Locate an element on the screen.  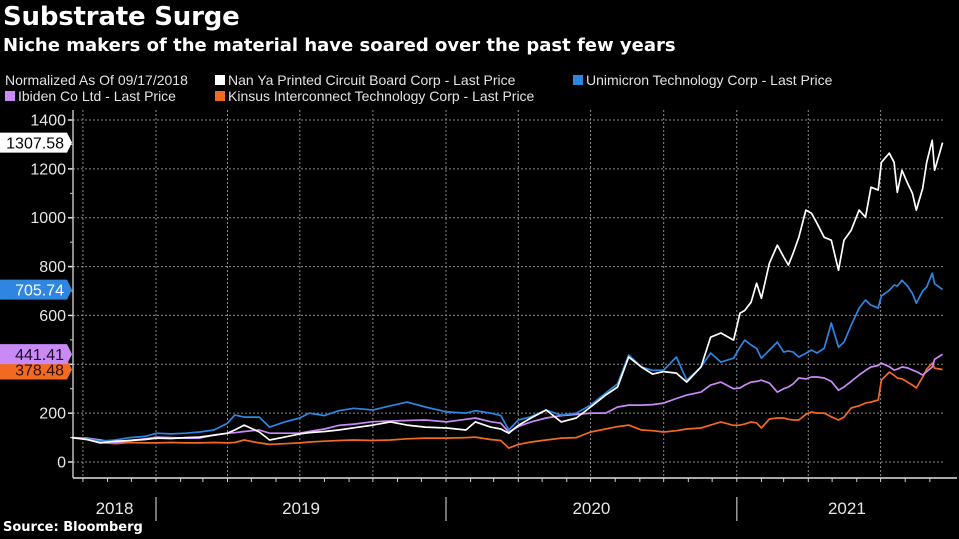
source-note: Source: Bloomberg is located at coordinates (73, 527).